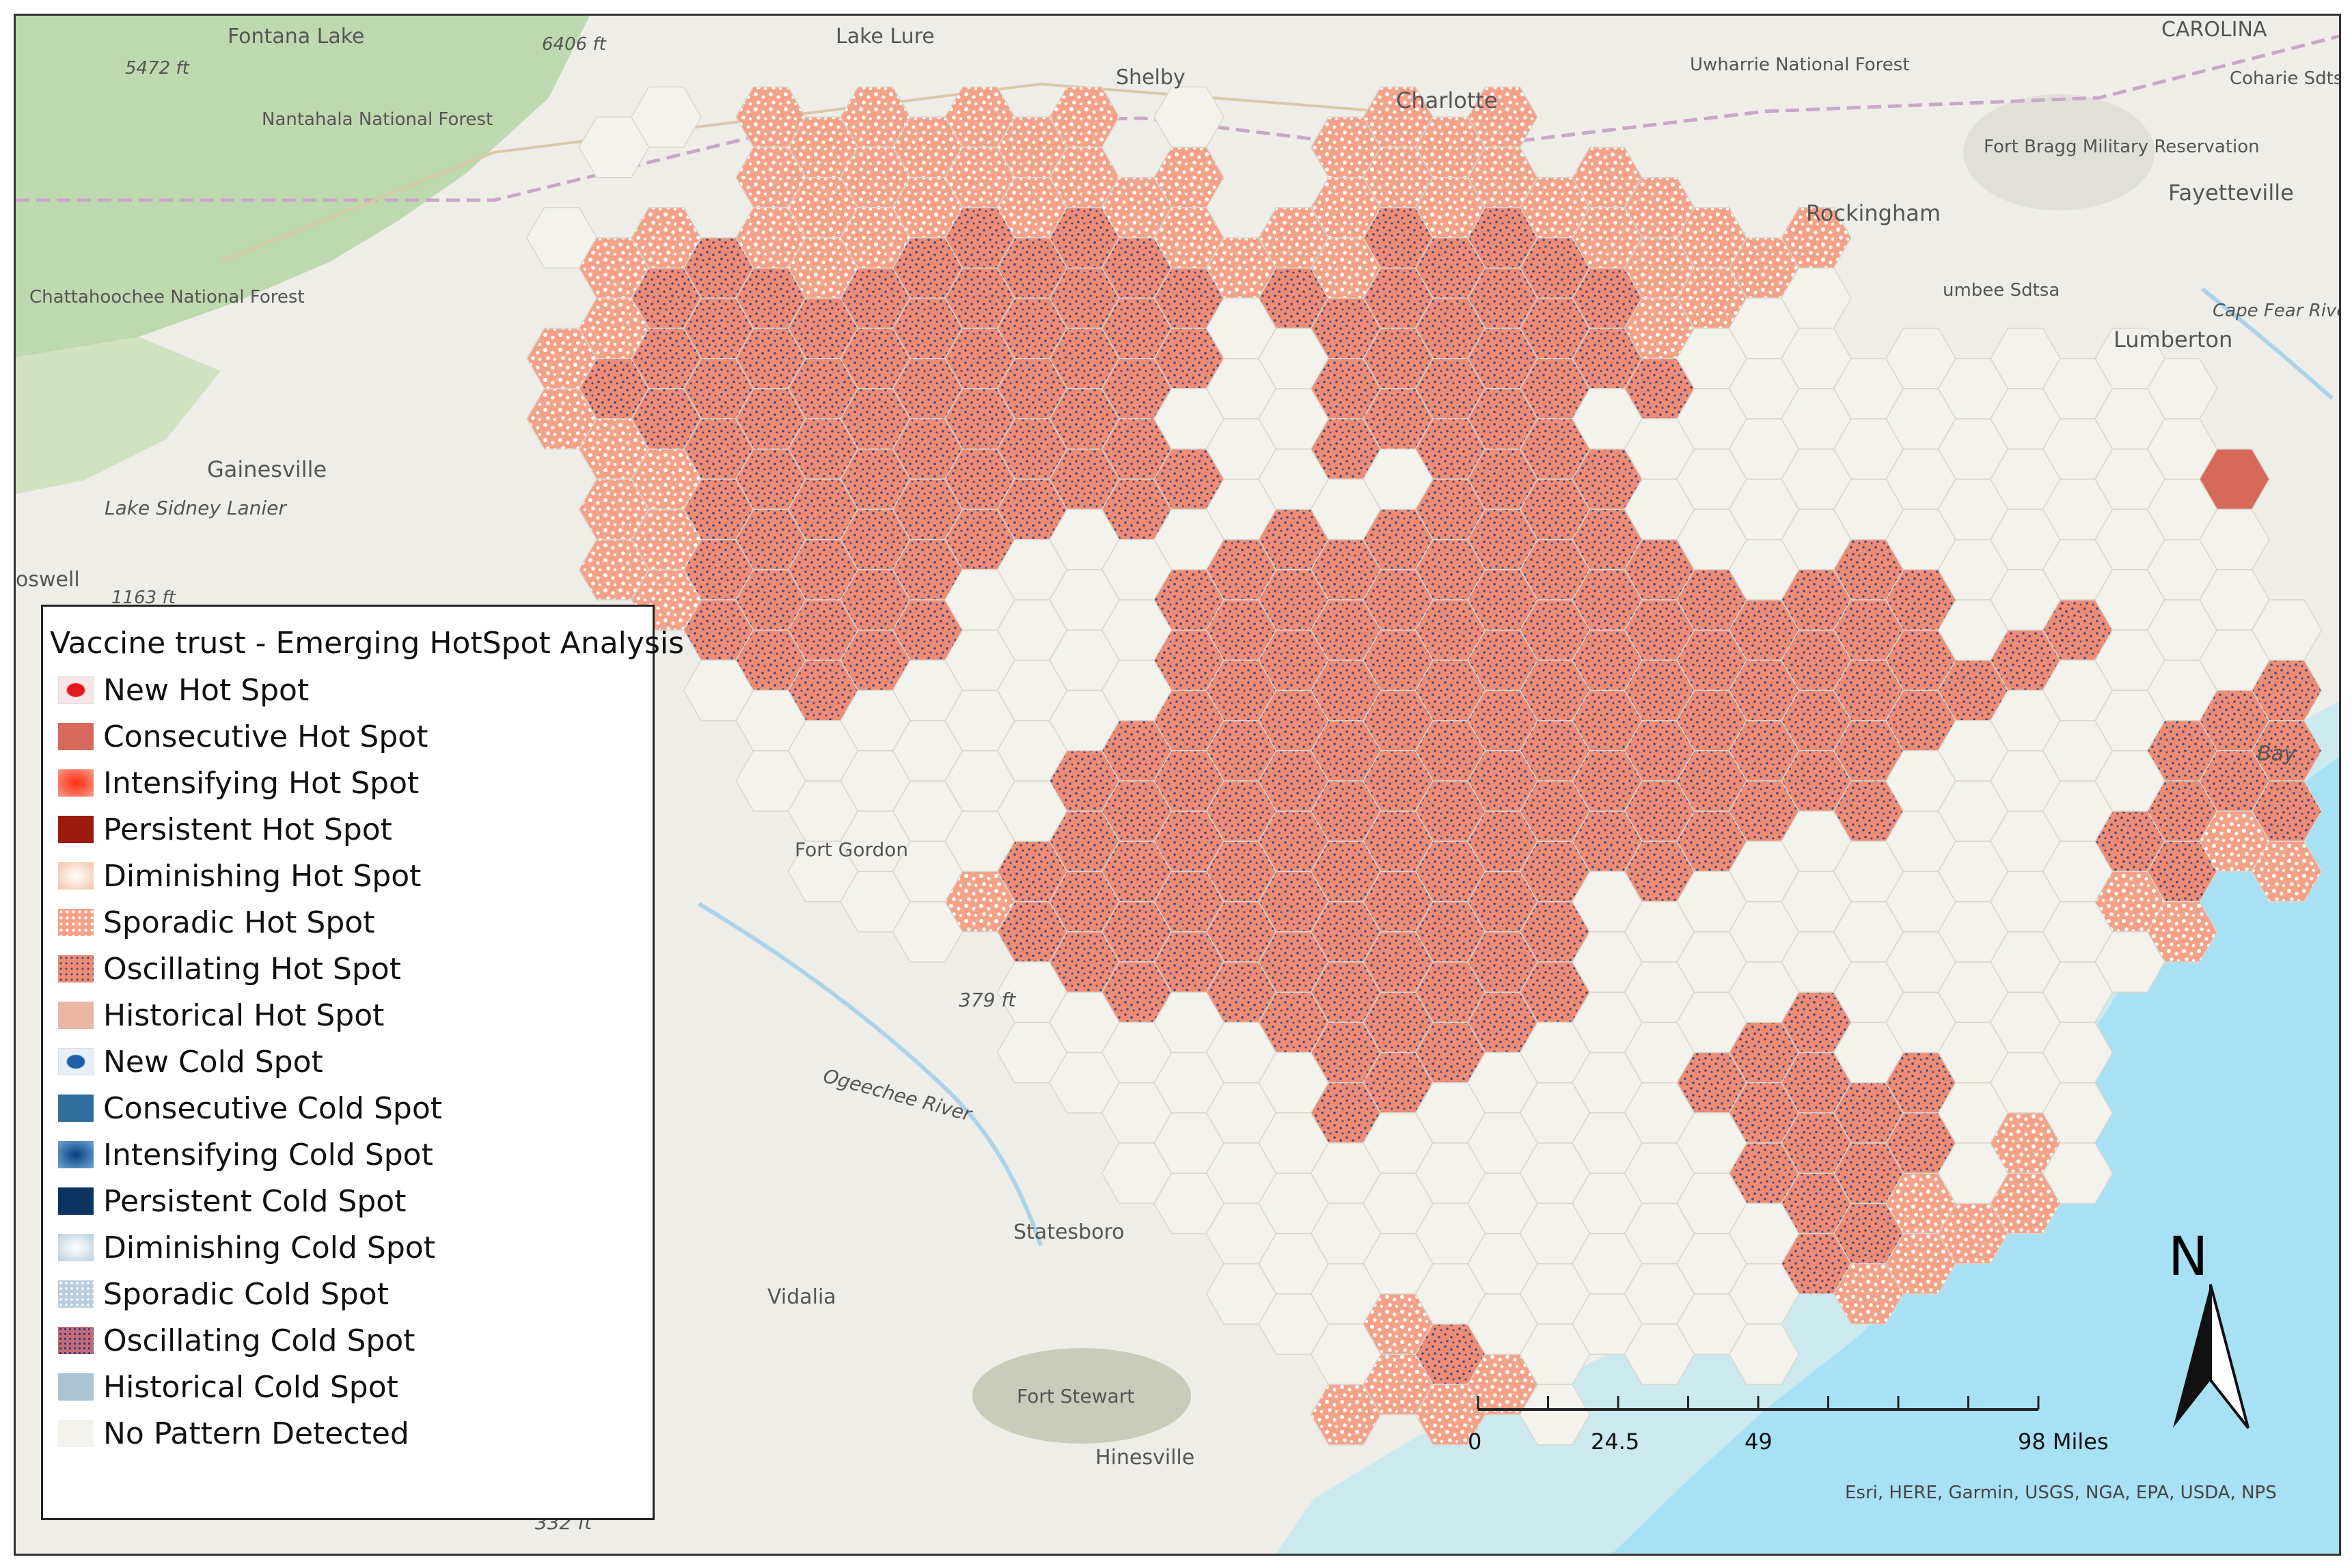 The image size is (2352, 1568). What do you see at coordinates (1177, 118) in the screenshot?
I see `state-border` at bounding box center [1177, 118].